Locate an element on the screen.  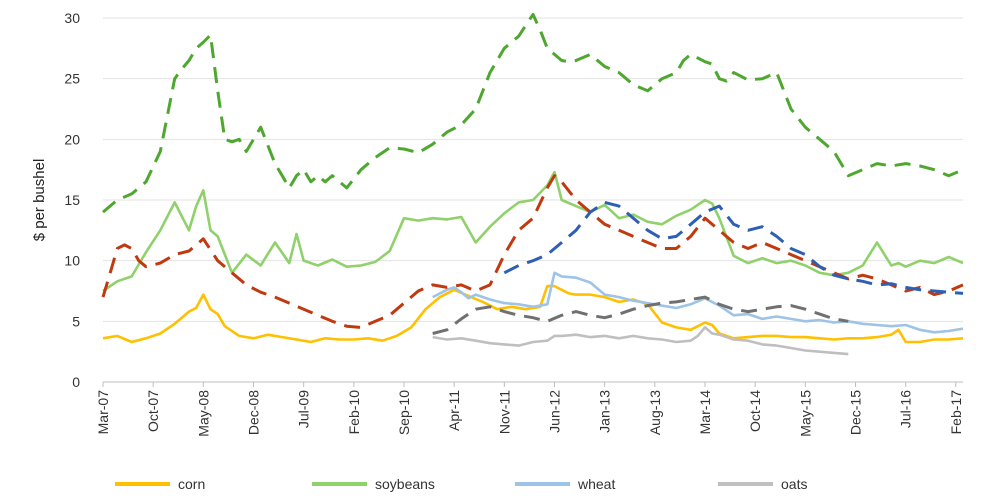
x-tick-label: Apr-11 is located at coordinates (454, 410).